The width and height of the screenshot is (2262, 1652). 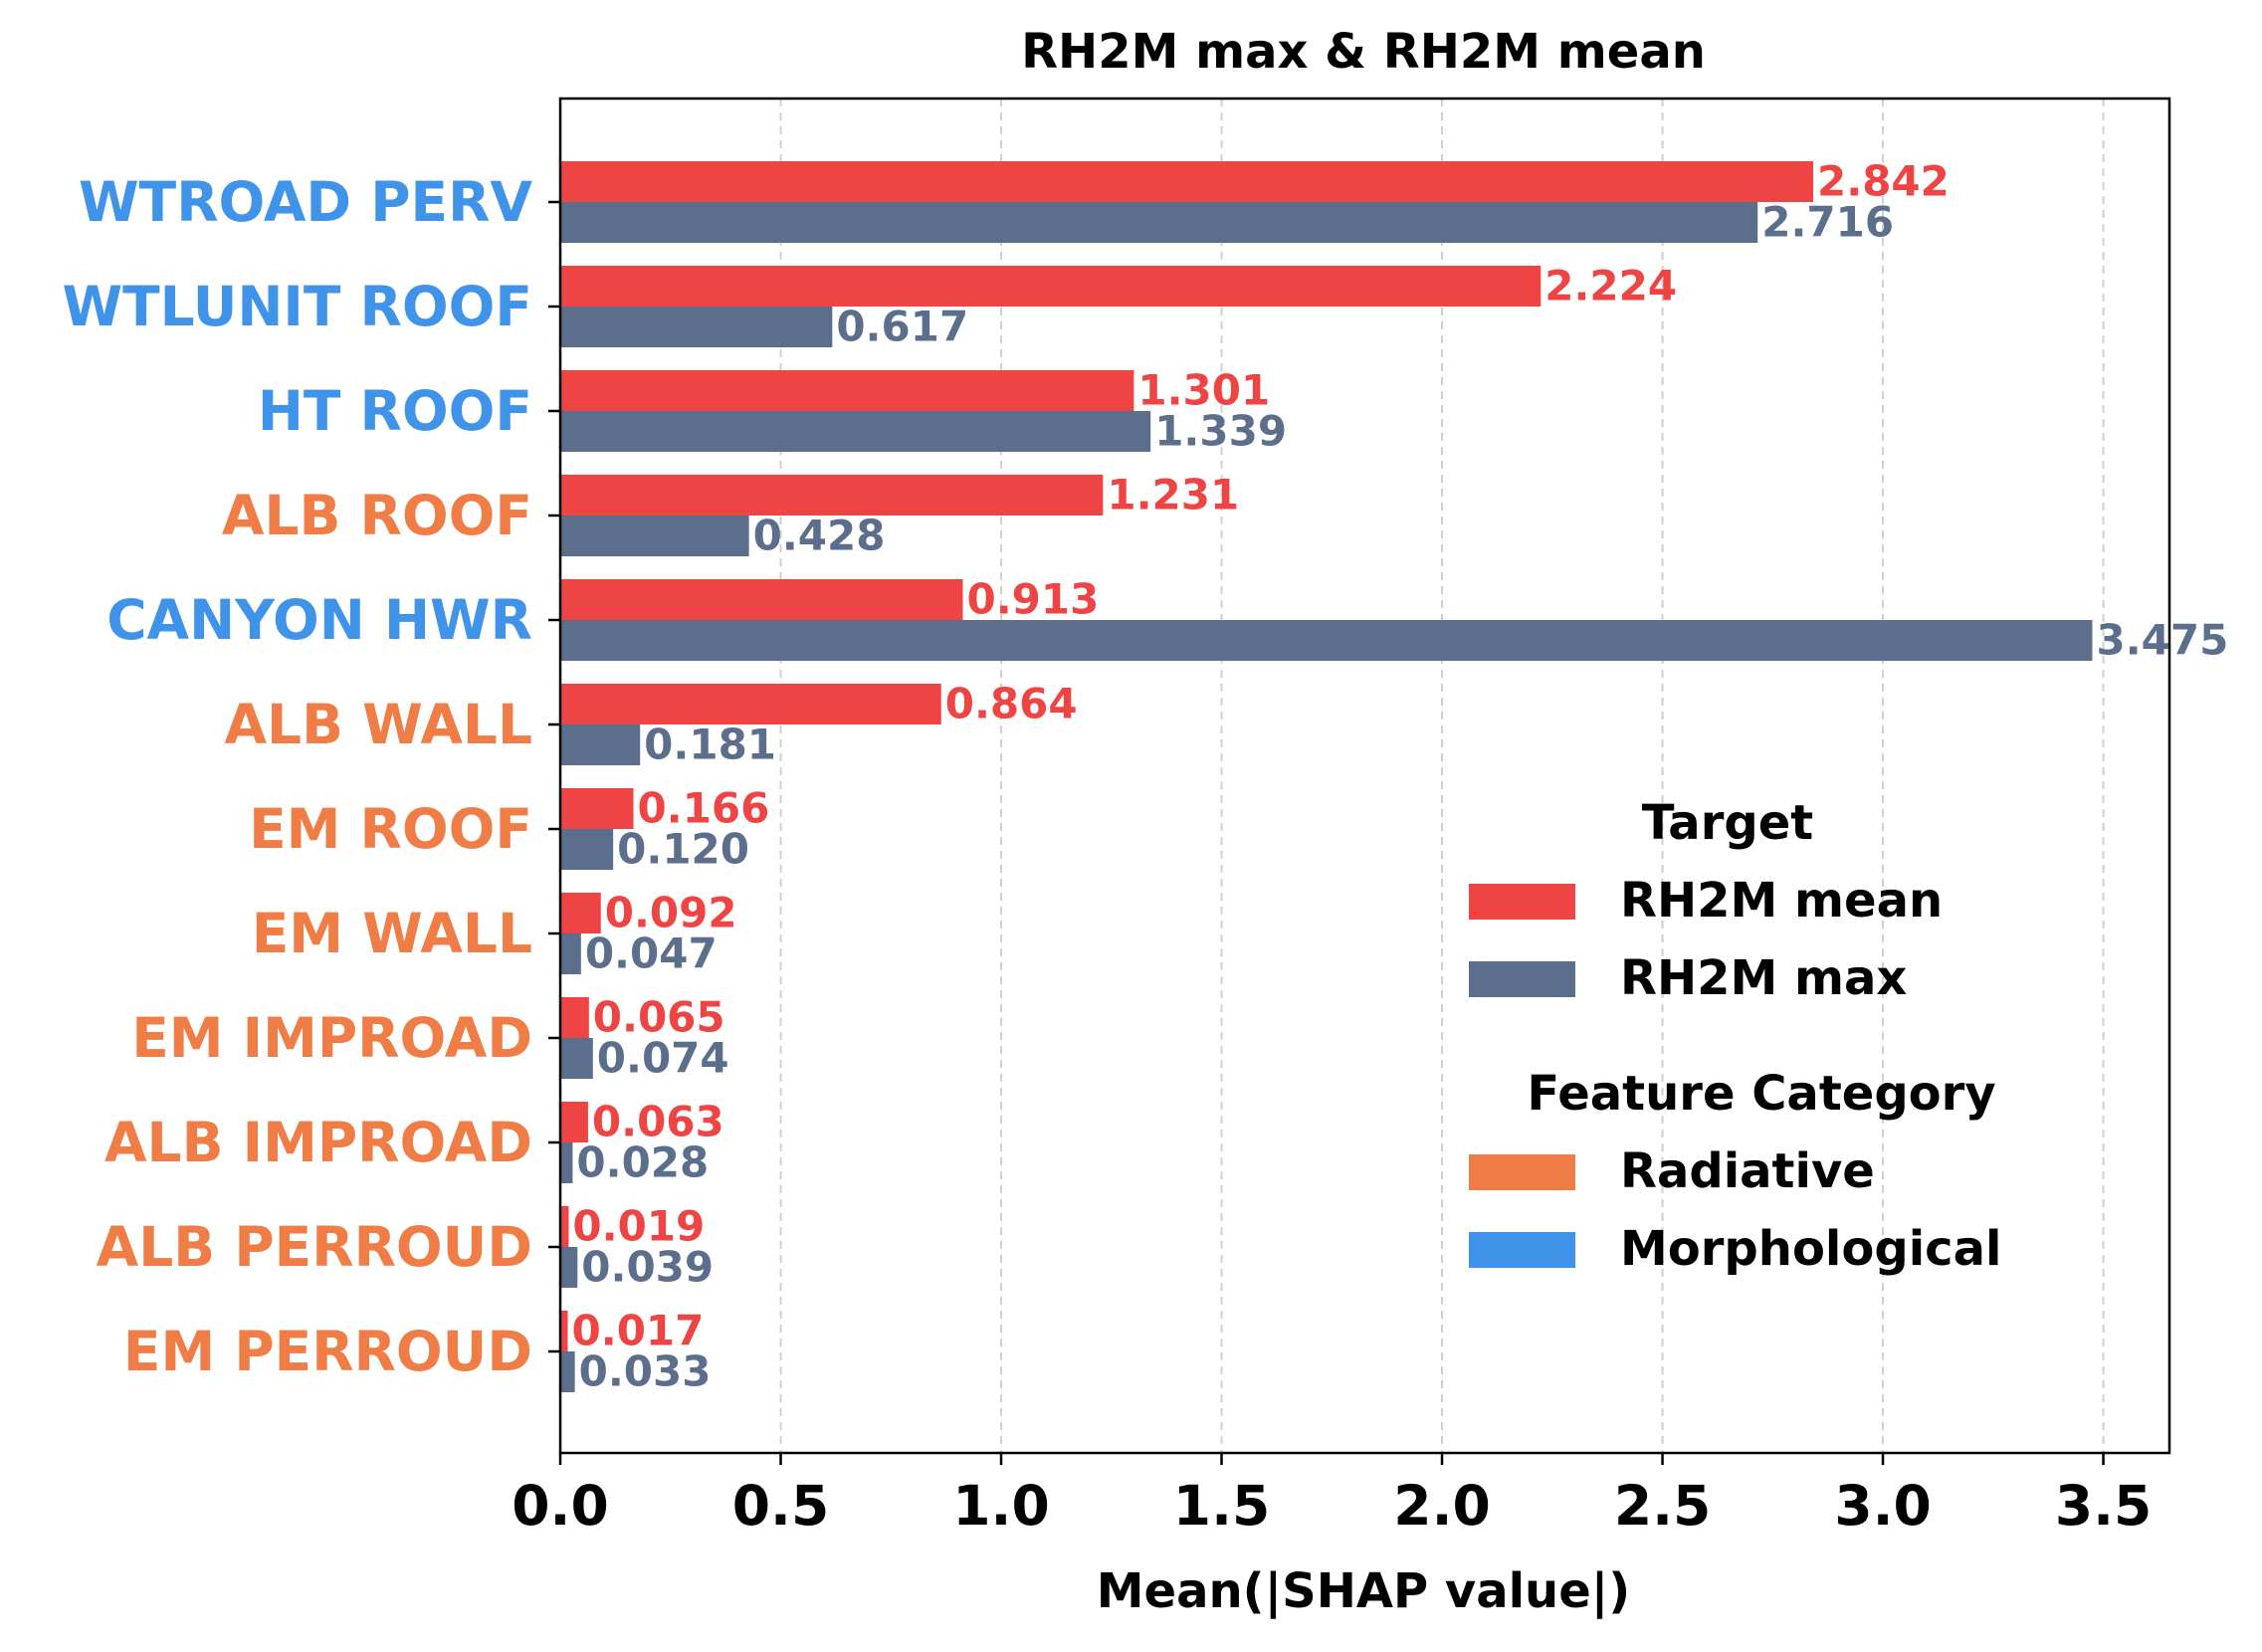 I want to click on value-label-rh2m-max: 0.120, so click(x=683, y=849).